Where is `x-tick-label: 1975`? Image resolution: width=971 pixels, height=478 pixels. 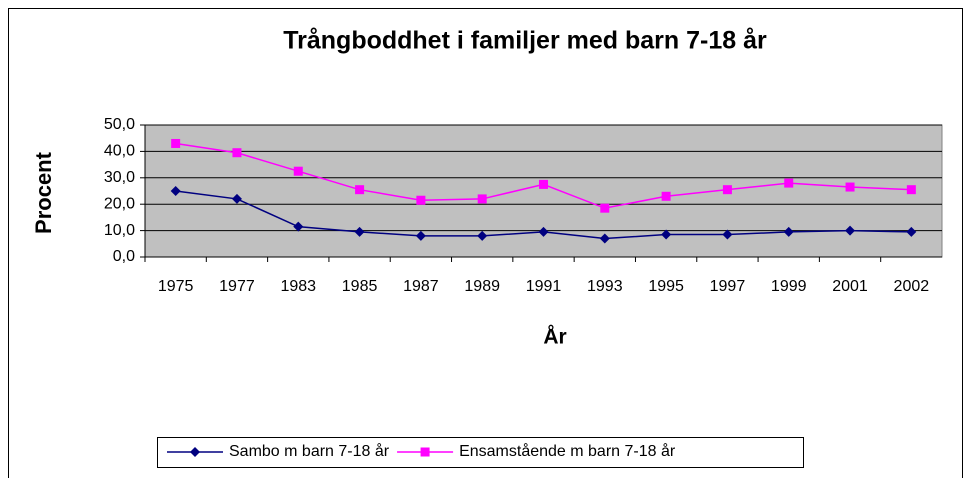 x-tick-label: 1975 is located at coordinates (176, 286).